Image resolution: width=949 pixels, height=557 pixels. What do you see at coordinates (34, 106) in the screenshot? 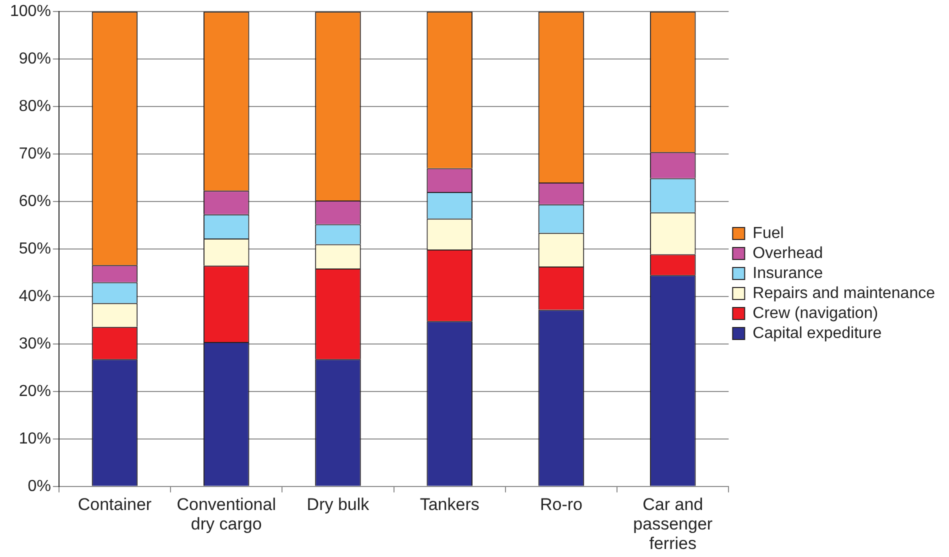
I see `y-tick-label: 80%` at bounding box center [34, 106].